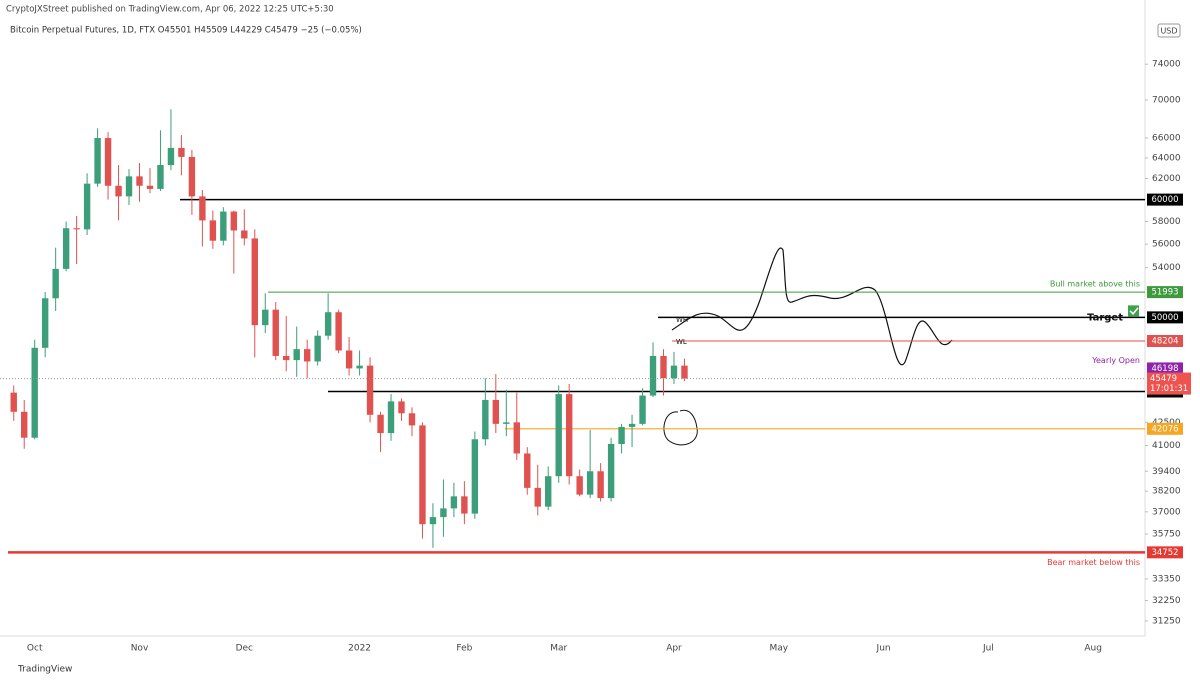 The width and height of the screenshot is (1200, 681). What do you see at coordinates (35, 649) in the screenshot?
I see `x-tick-label: Oct` at bounding box center [35, 649].